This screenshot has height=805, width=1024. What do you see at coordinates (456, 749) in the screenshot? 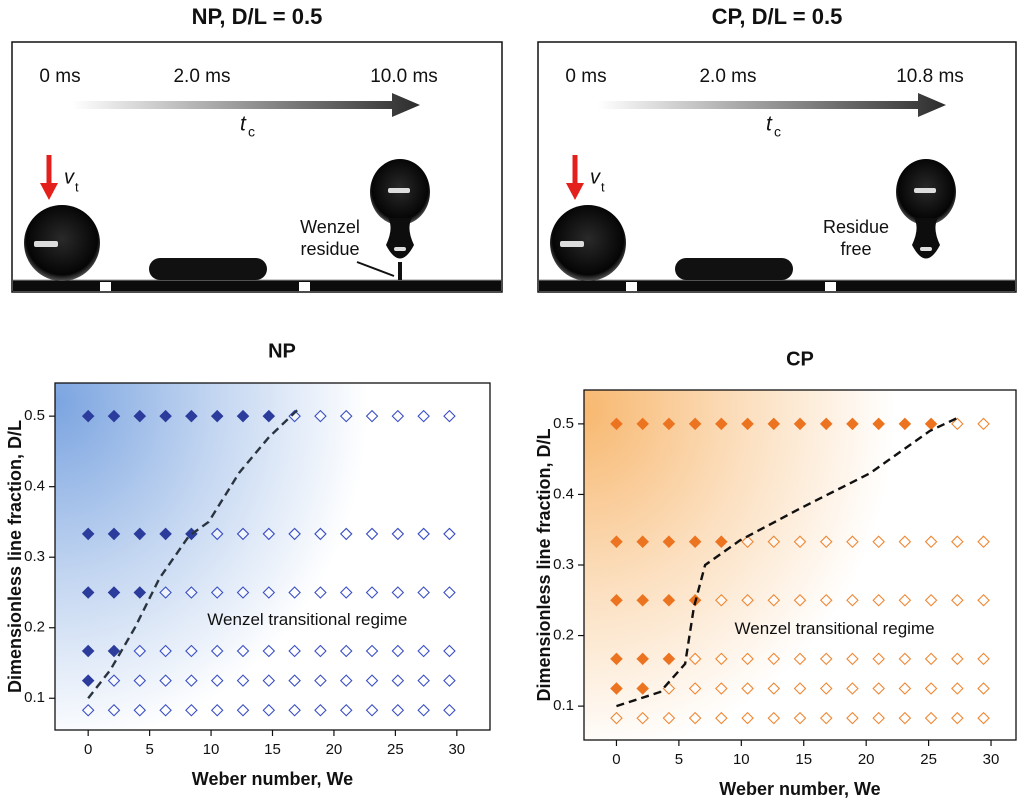
I see `x-tick-label: 30` at bounding box center [456, 749].